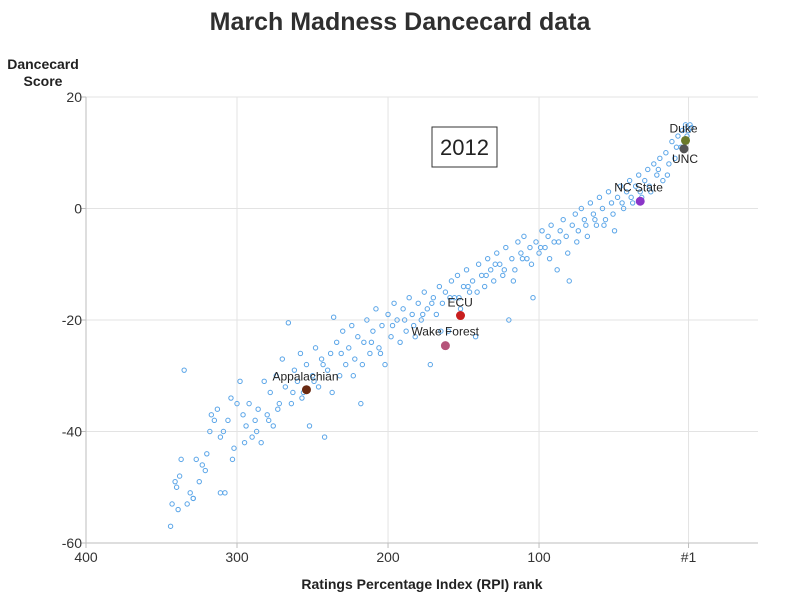  Describe the element at coordinates (78, 209) in the screenshot. I see `y-tick-label: 0` at that location.